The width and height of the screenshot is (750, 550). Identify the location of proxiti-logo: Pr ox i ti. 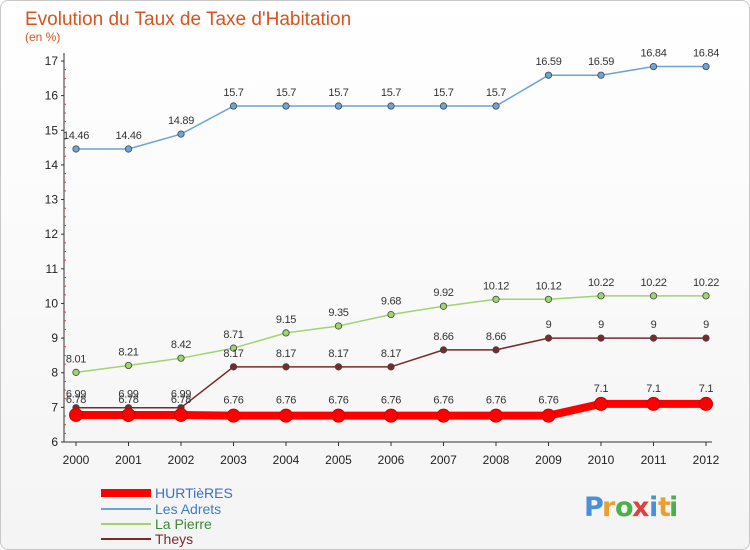
(631, 507).